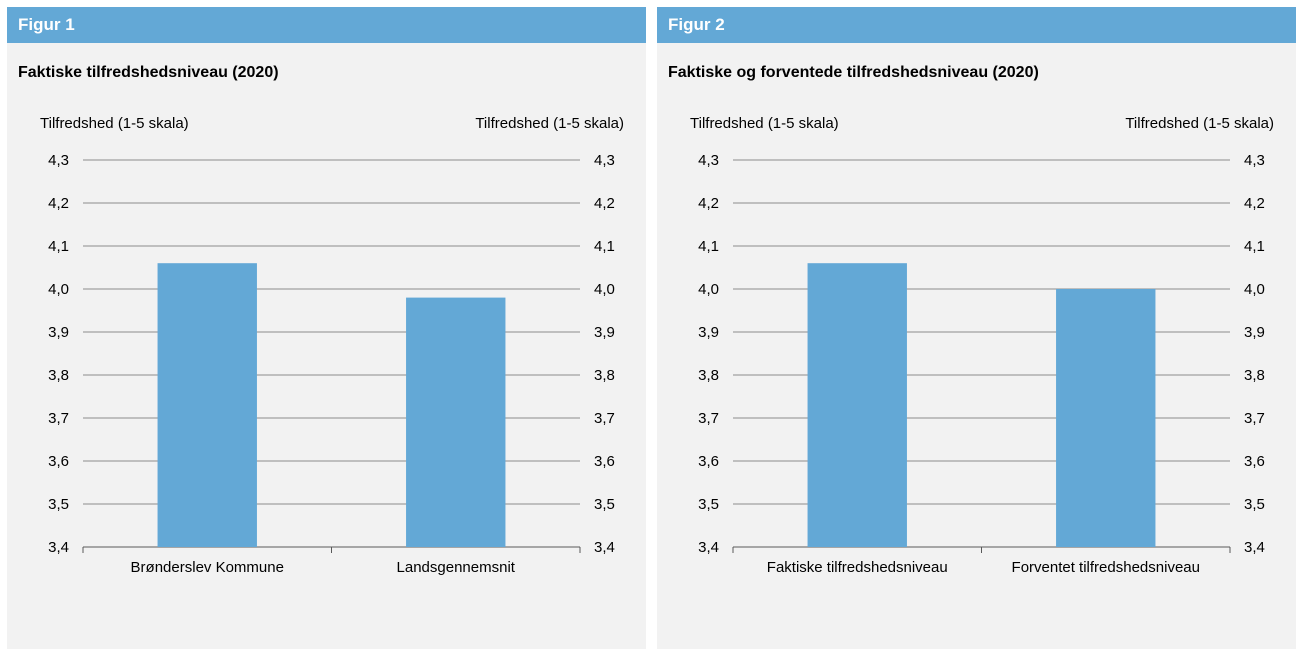  What do you see at coordinates (456, 567) in the screenshot?
I see `x-category-label: Landsgennemsnit` at bounding box center [456, 567].